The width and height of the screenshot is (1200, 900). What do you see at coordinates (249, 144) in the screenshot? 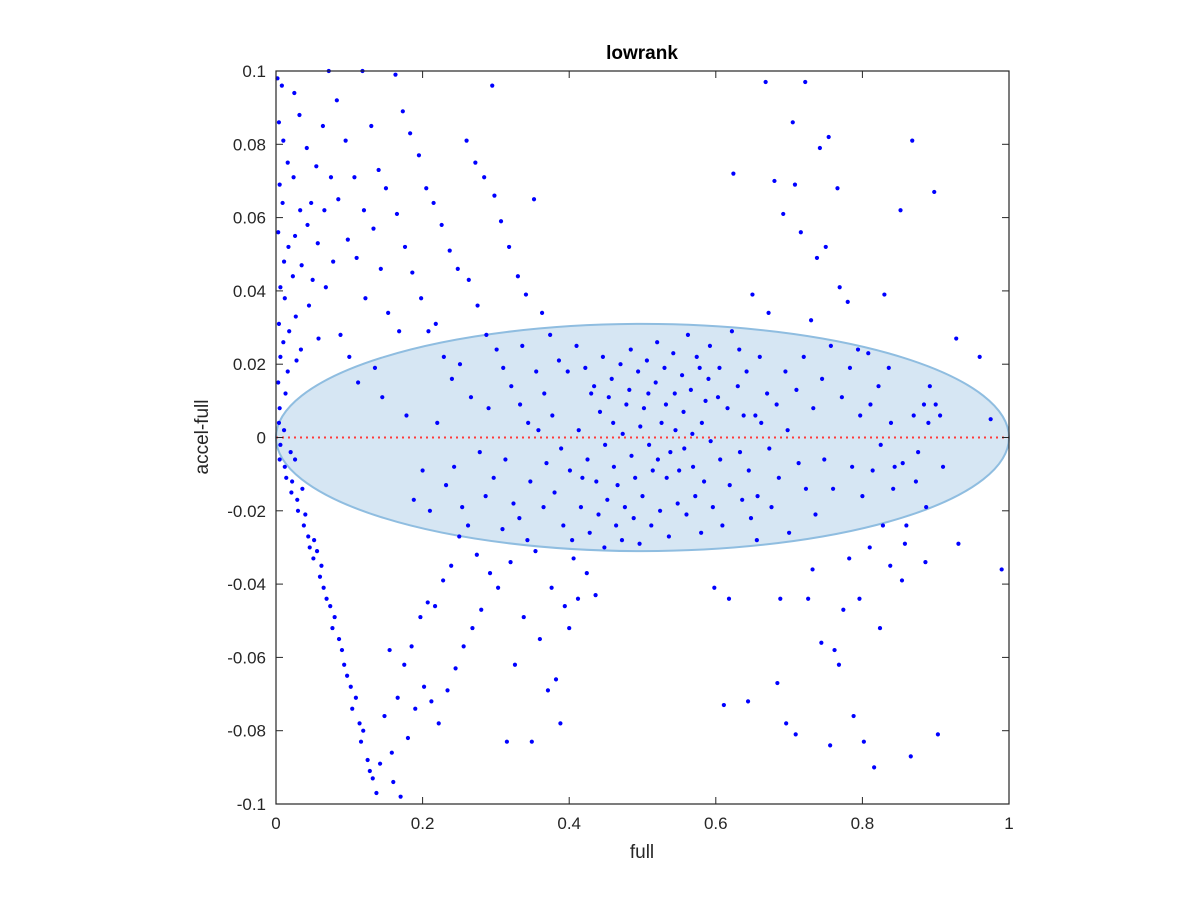
I see `y-tick-label: 0.08` at bounding box center [249, 144].